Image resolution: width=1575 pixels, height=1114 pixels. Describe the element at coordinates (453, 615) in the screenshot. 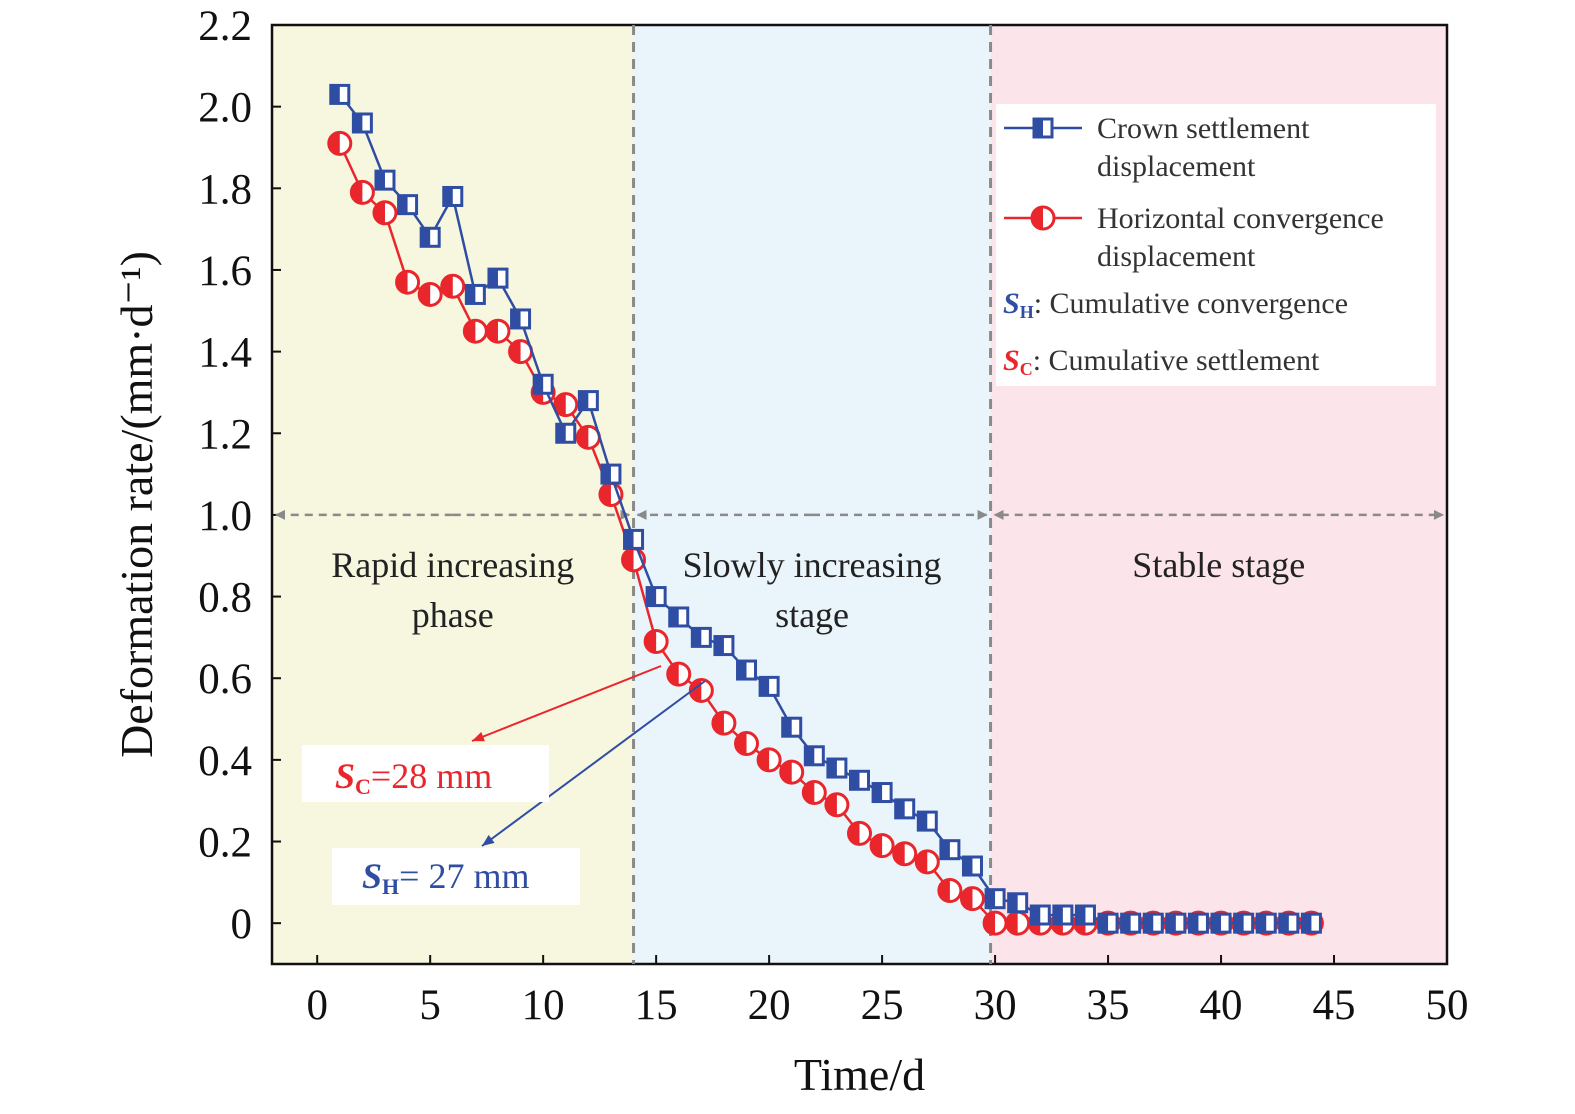

I see `stage-label-1: phase` at that location.